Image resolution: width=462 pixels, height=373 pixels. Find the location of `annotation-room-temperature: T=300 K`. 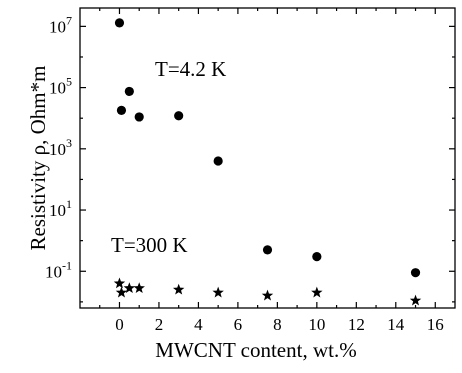

annotation-room-temperature: T=300 K is located at coordinates (149, 245).